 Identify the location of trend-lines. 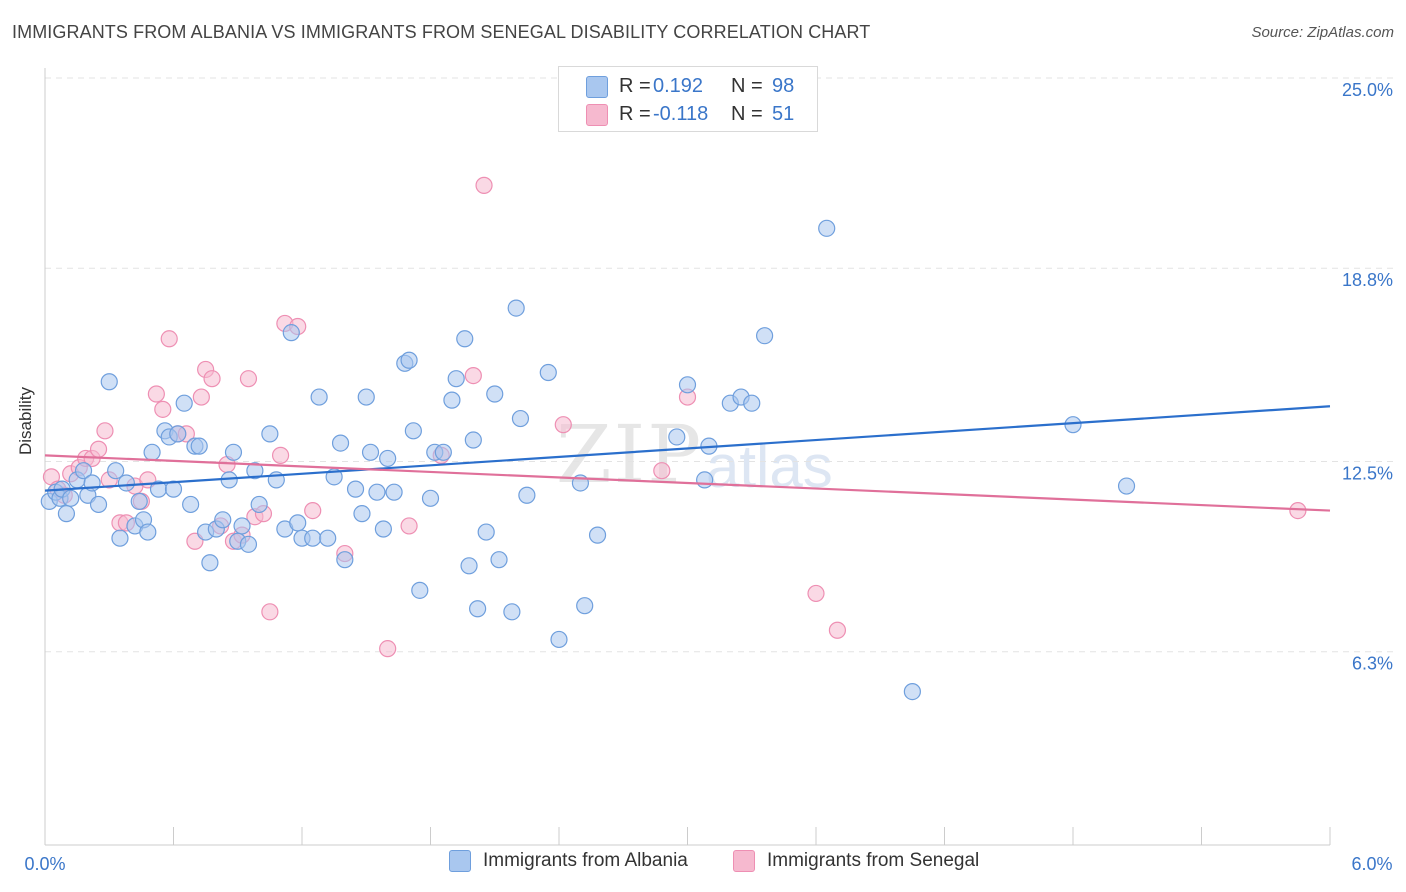
(687, 458).